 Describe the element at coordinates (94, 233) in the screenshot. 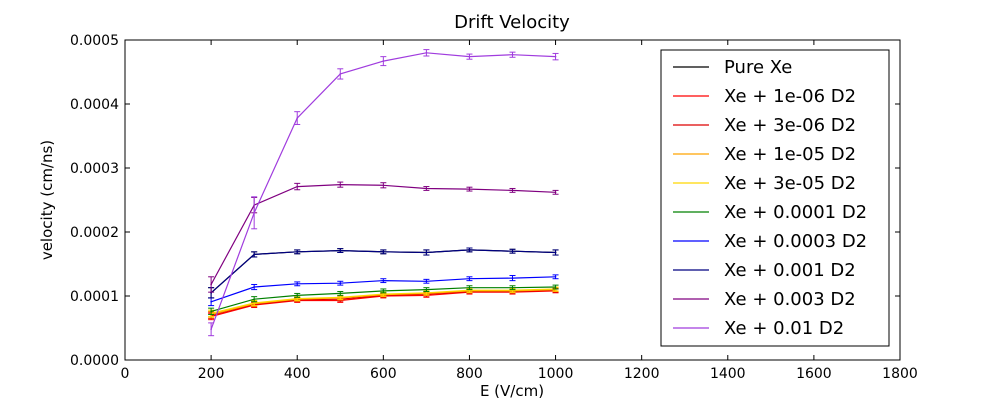

I see `y-tick-label: 0.0002` at that location.